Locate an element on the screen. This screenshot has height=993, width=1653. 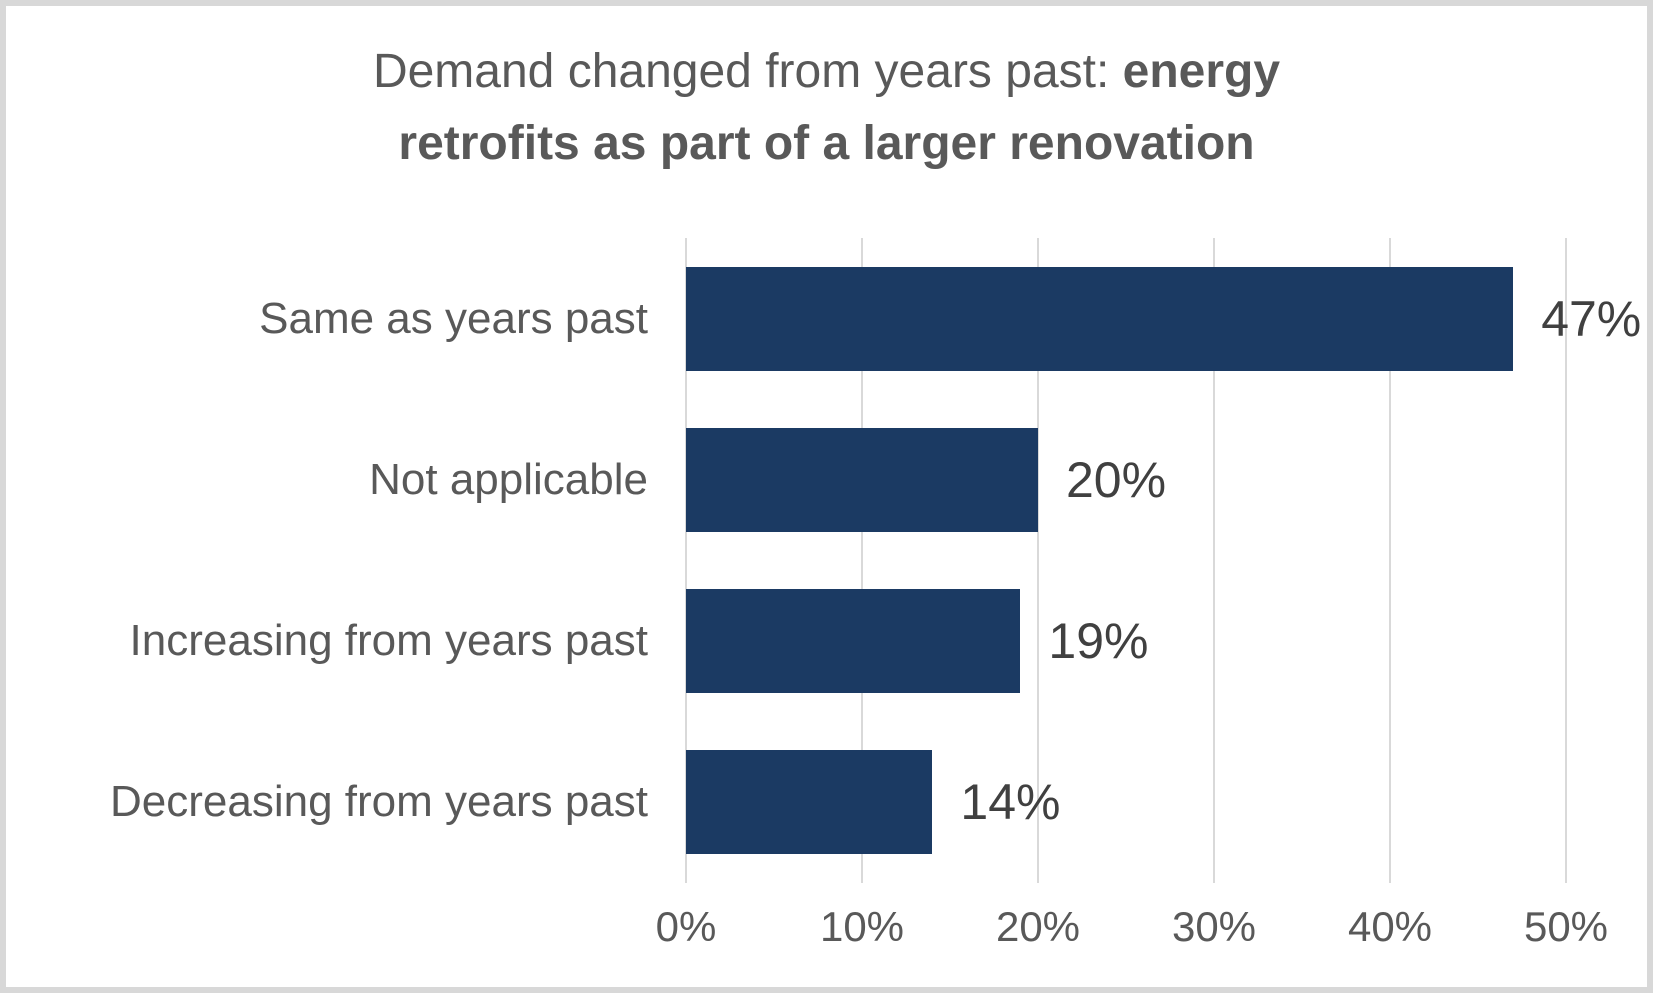
x-tick-label-20: 20% is located at coordinates (1038, 926).